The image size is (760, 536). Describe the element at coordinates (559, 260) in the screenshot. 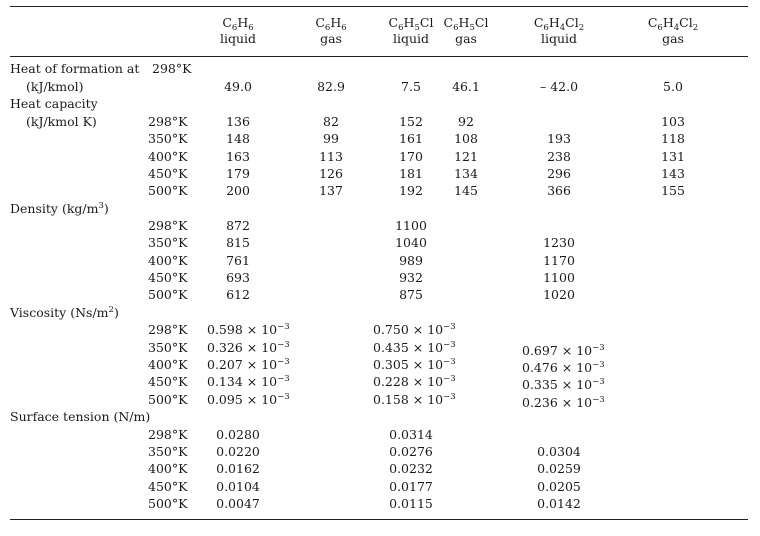

I see `density-value: 1170` at that location.